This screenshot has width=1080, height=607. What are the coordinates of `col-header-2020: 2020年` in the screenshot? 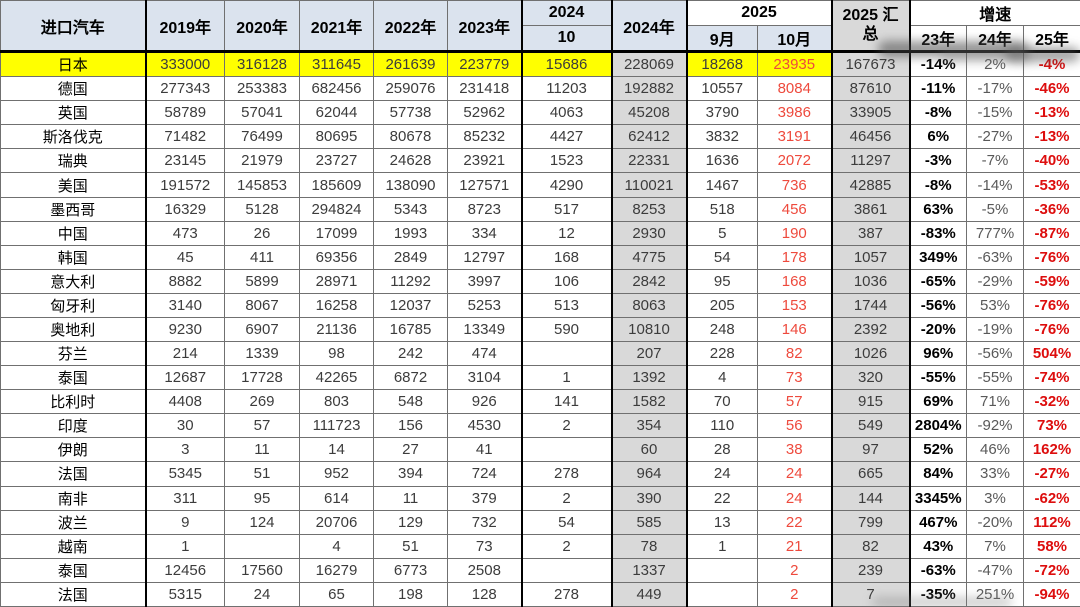 It's located at (262, 26).